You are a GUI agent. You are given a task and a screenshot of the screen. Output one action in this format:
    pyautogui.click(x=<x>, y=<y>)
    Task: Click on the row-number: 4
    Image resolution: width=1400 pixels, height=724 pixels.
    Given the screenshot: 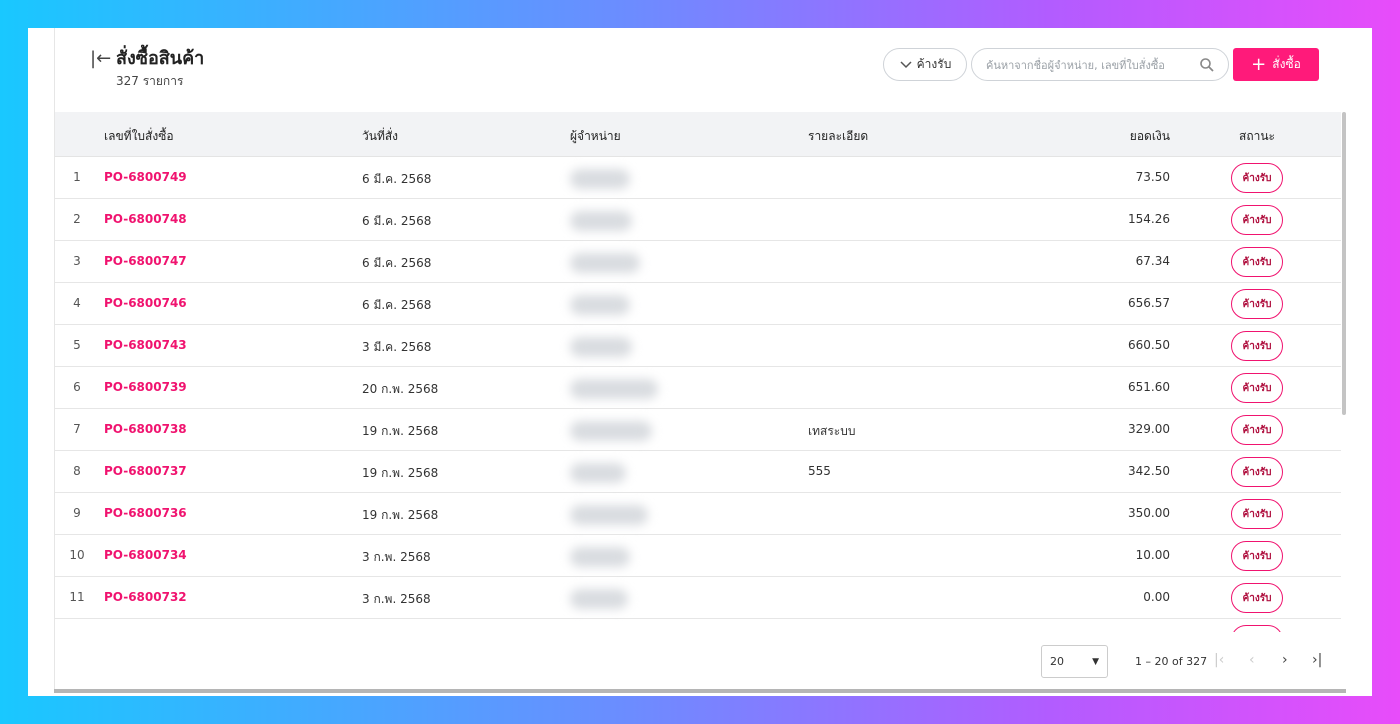 What is the action you would take?
    pyautogui.click(x=77, y=303)
    